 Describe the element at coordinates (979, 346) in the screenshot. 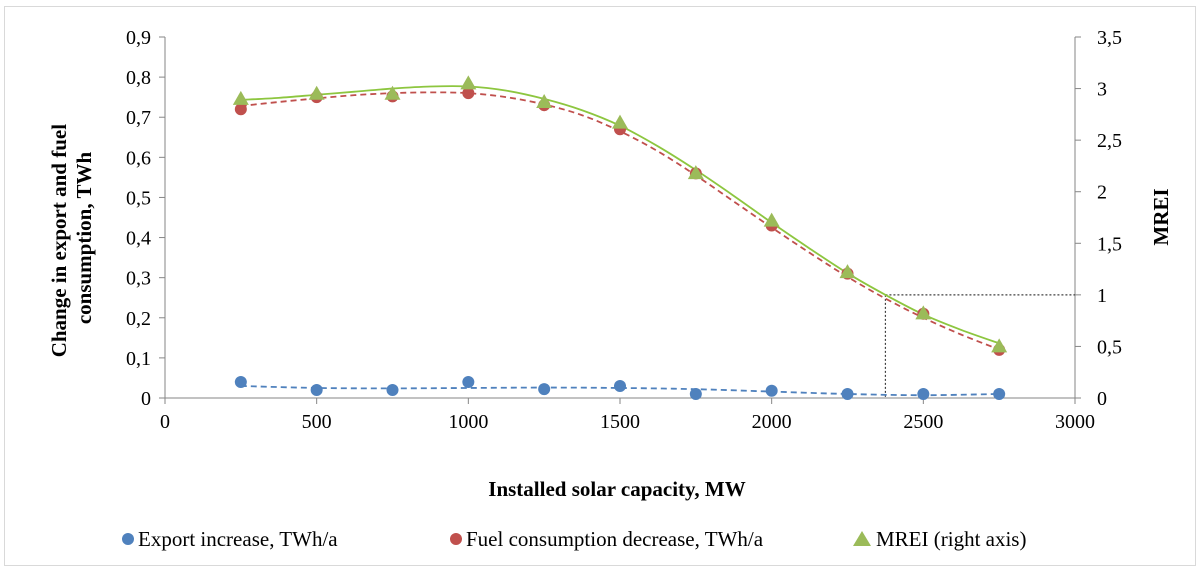

I see `reference-lines` at that location.